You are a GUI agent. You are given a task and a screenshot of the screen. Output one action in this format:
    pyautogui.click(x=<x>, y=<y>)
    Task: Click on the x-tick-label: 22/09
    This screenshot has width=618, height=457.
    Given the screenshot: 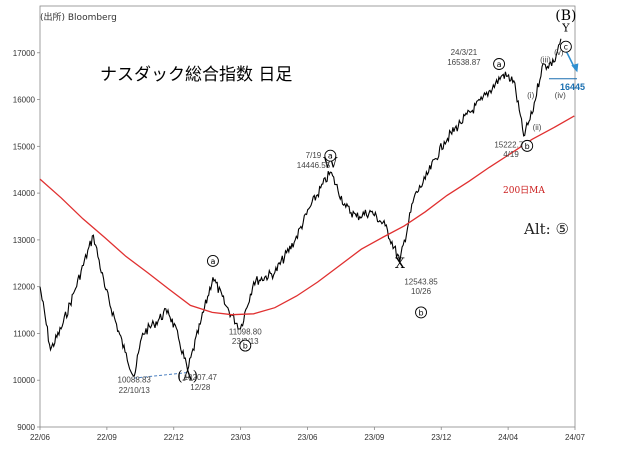 What is the action you would take?
    pyautogui.click(x=107, y=437)
    